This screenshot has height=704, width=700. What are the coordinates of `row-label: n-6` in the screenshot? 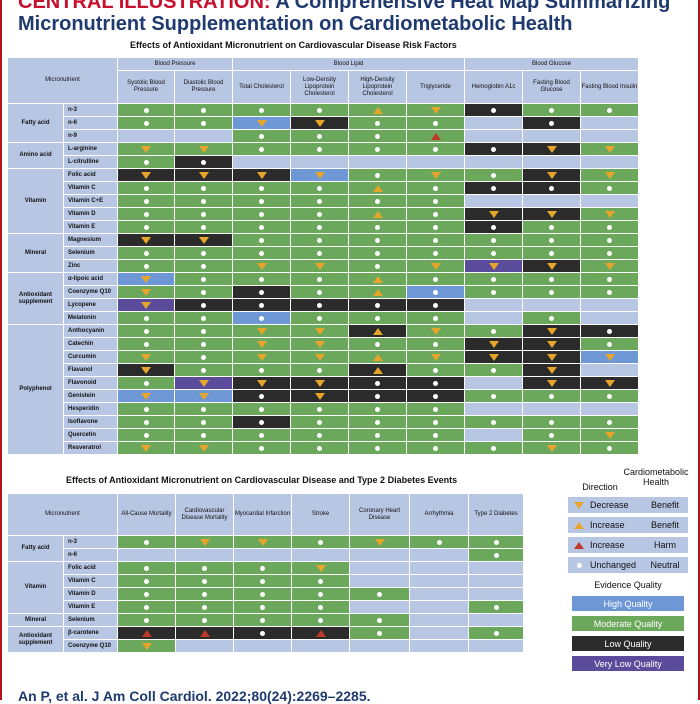 It's located at (91, 123).